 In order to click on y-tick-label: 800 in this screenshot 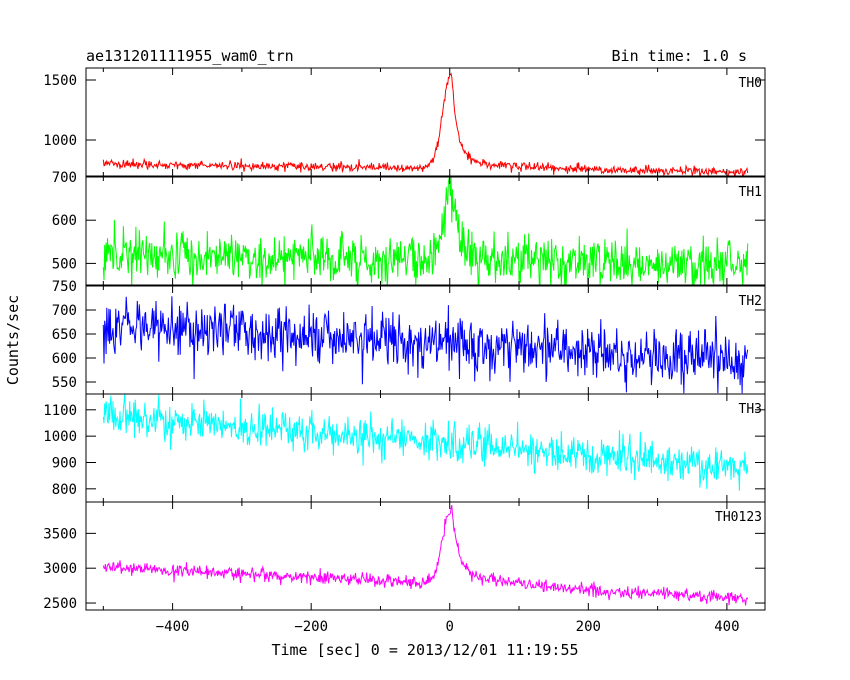, I will do `click(64, 490)`.